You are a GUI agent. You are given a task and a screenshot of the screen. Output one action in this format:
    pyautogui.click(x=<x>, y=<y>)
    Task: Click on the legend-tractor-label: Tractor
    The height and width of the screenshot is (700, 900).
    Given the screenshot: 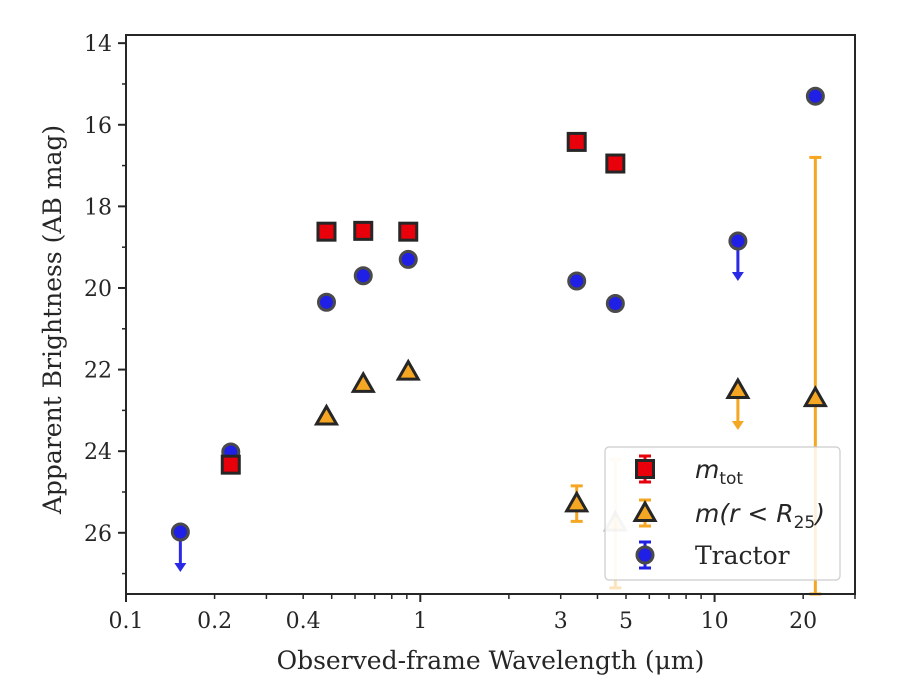 What is the action you would take?
    pyautogui.click(x=742, y=555)
    